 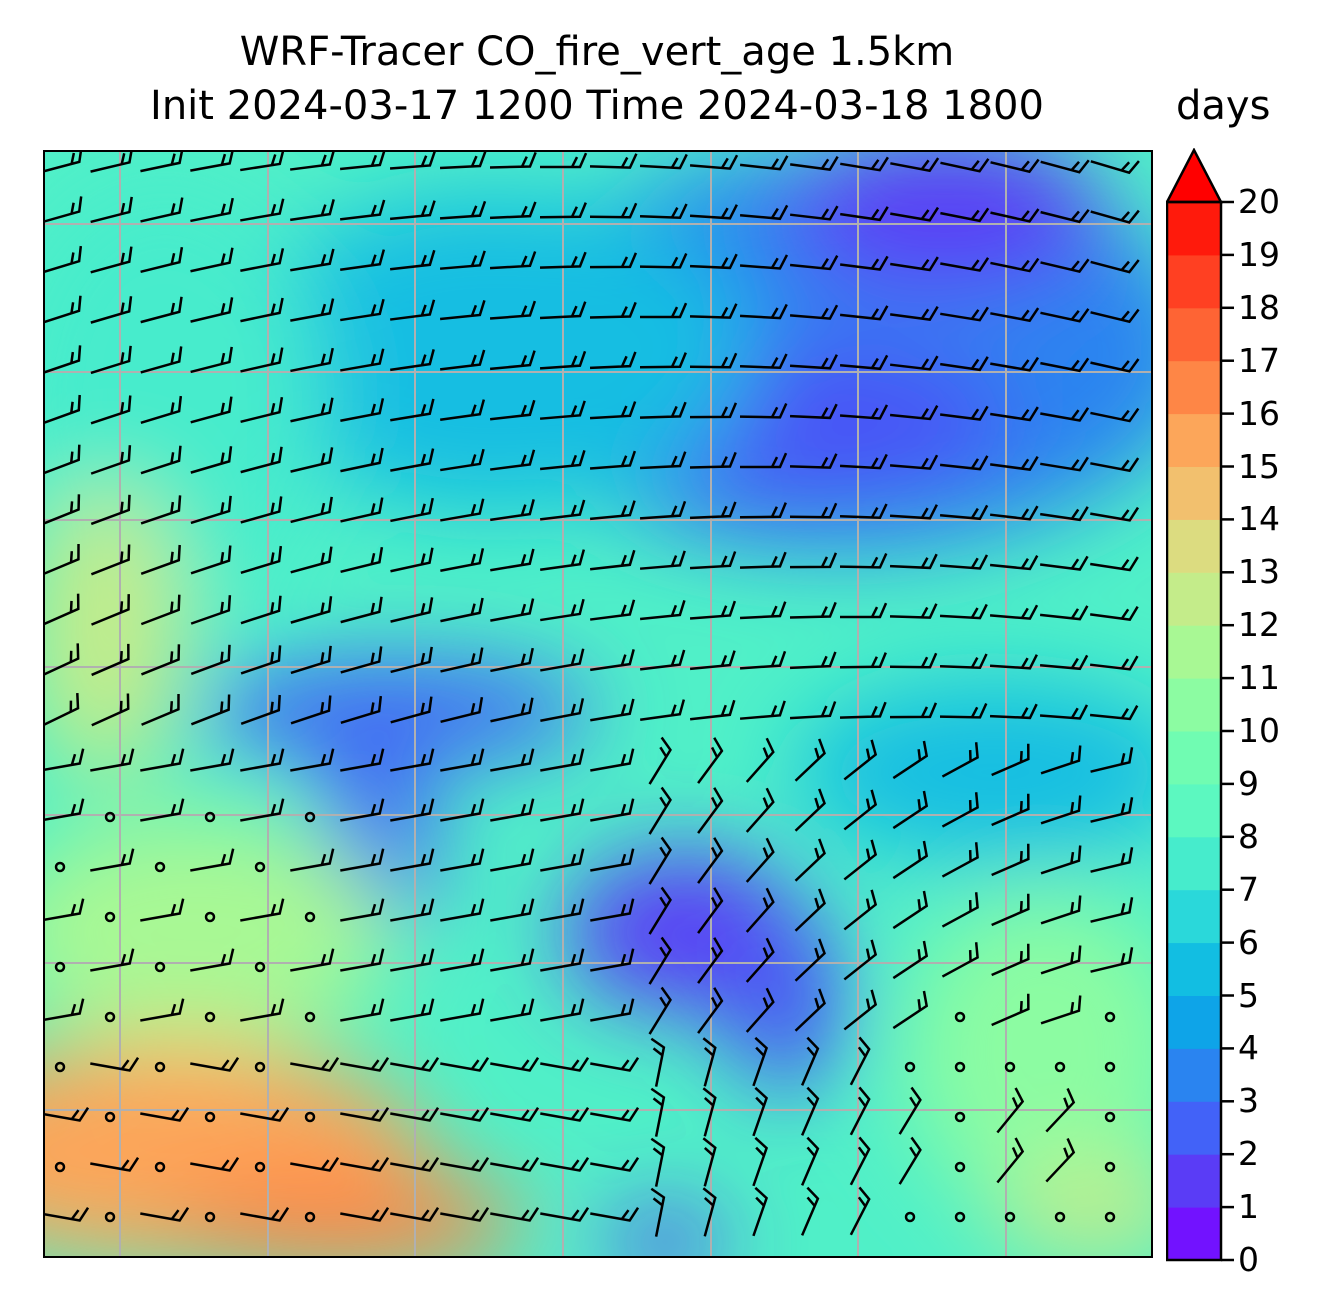 I want to click on colorbar, so click(x=1200, y=705).